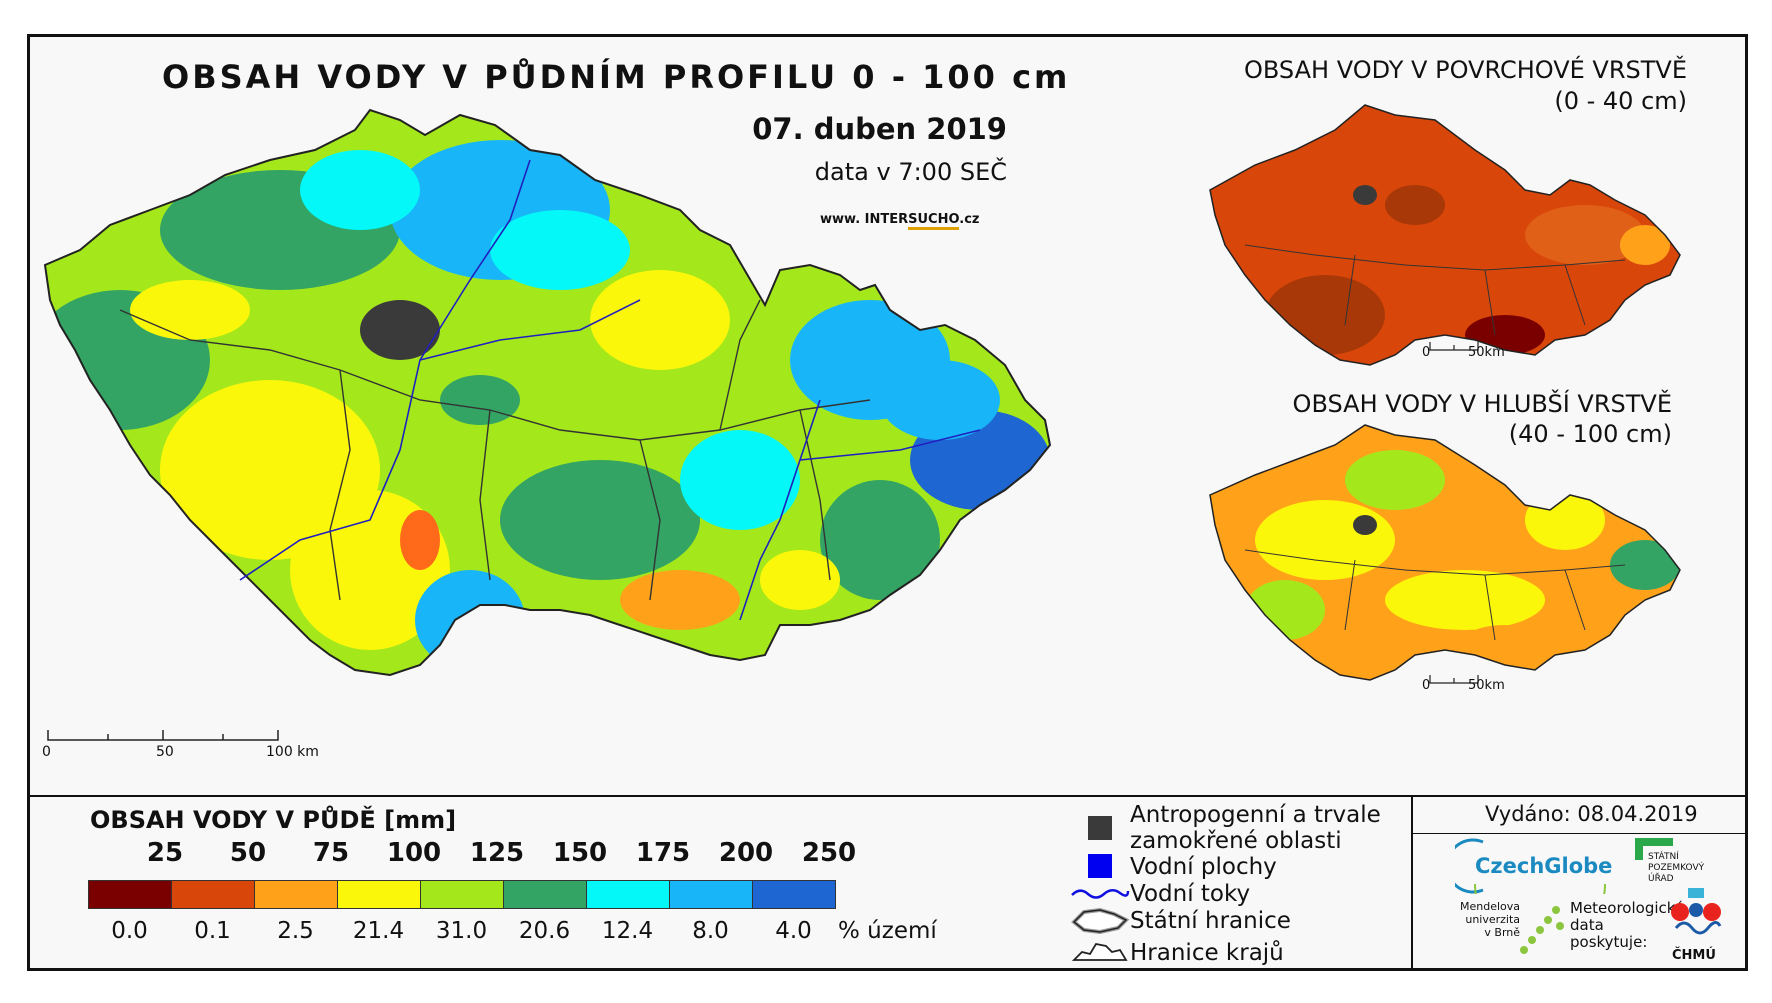  What do you see at coordinates (1426, 685) in the screenshot?
I see `deep-scale-start: 0` at bounding box center [1426, 685].